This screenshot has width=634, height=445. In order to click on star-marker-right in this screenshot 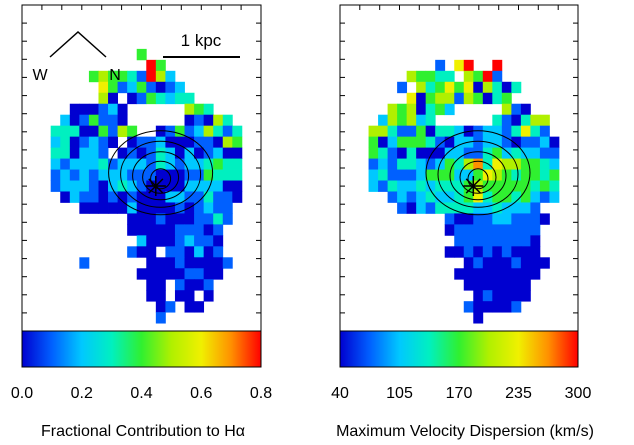, I will do `click(473, 186)`.